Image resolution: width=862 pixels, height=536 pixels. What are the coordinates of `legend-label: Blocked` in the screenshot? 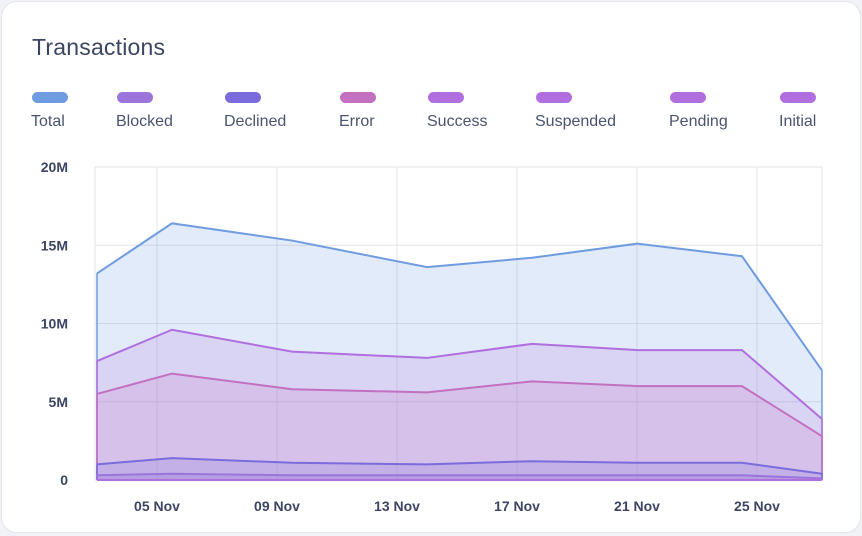 It's located at (144, 121).